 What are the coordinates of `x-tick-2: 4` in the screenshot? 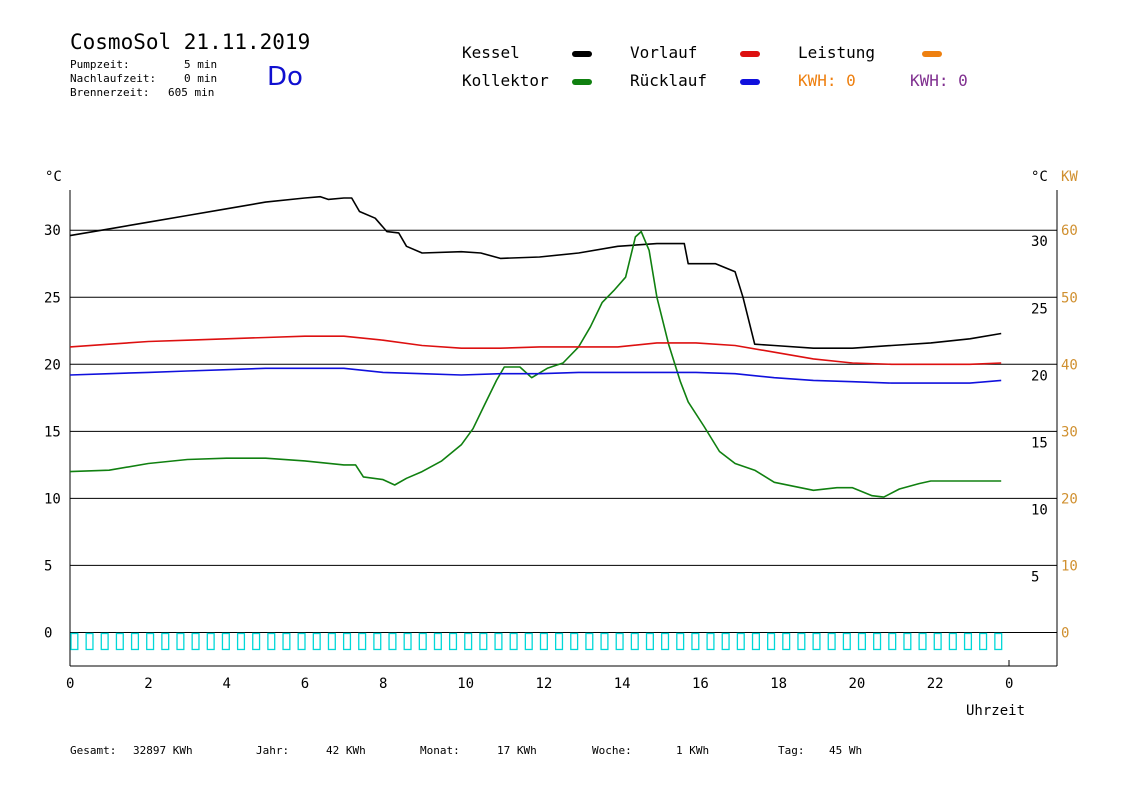 It's located at (227, 684).